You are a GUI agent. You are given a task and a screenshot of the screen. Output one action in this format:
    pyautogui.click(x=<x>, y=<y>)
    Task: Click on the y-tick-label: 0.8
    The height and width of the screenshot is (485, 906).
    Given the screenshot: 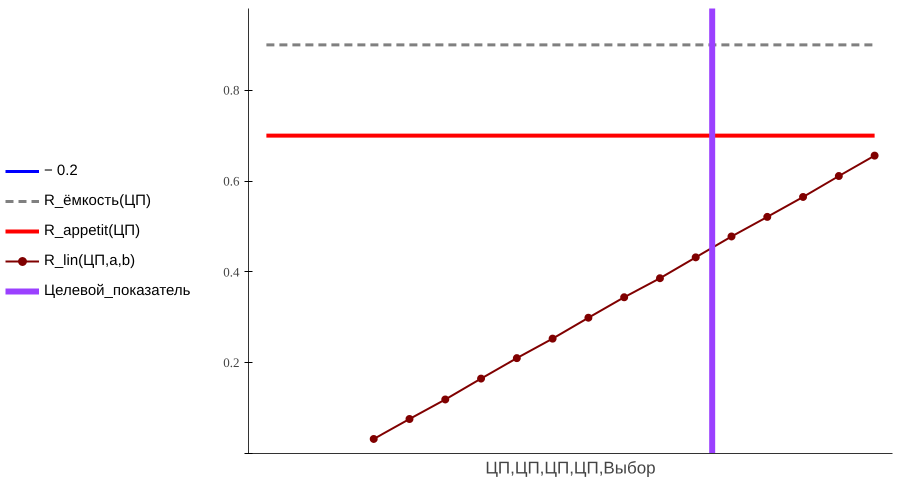 What is the action you would take?
    pyautogui.click(x=231, y=90)
    